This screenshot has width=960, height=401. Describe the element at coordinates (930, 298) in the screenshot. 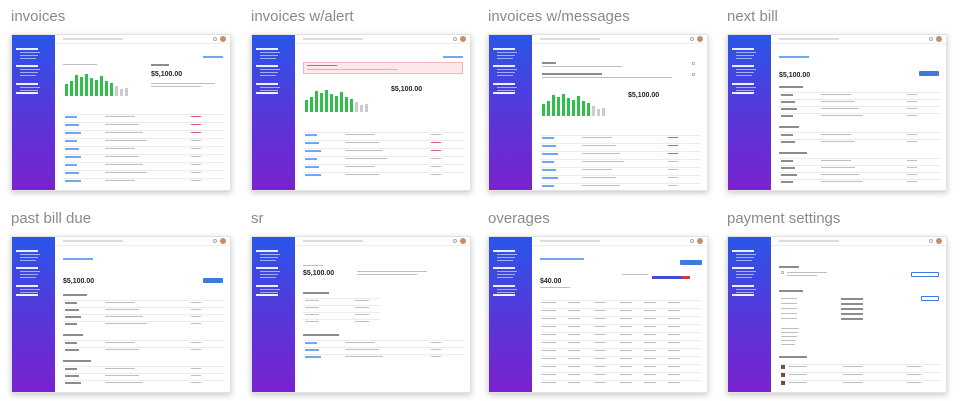

I see `edit-details-button` at that location.